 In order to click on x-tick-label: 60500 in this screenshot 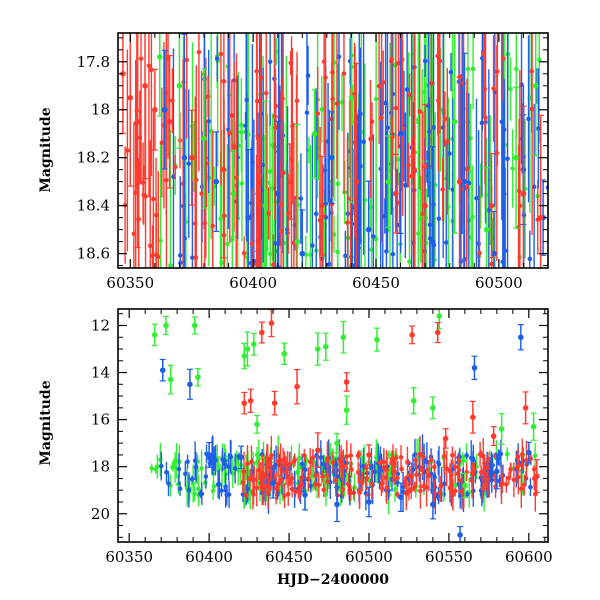, I will do `click(499, 283)`.